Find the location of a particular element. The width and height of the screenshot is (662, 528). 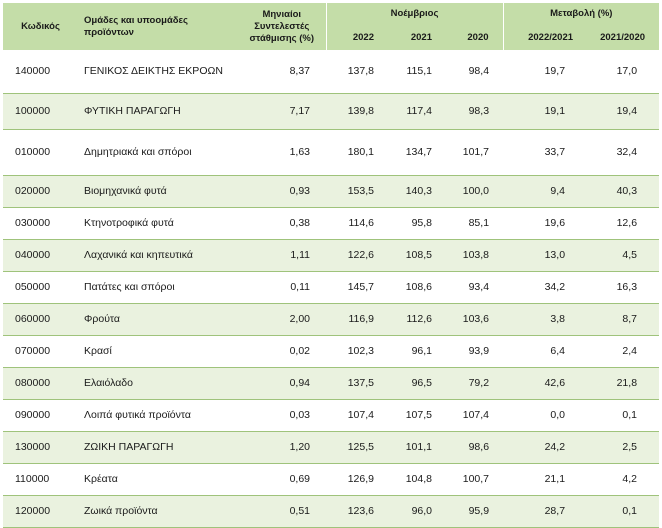

row-code: 140000 is located at coordinates (40, 72).